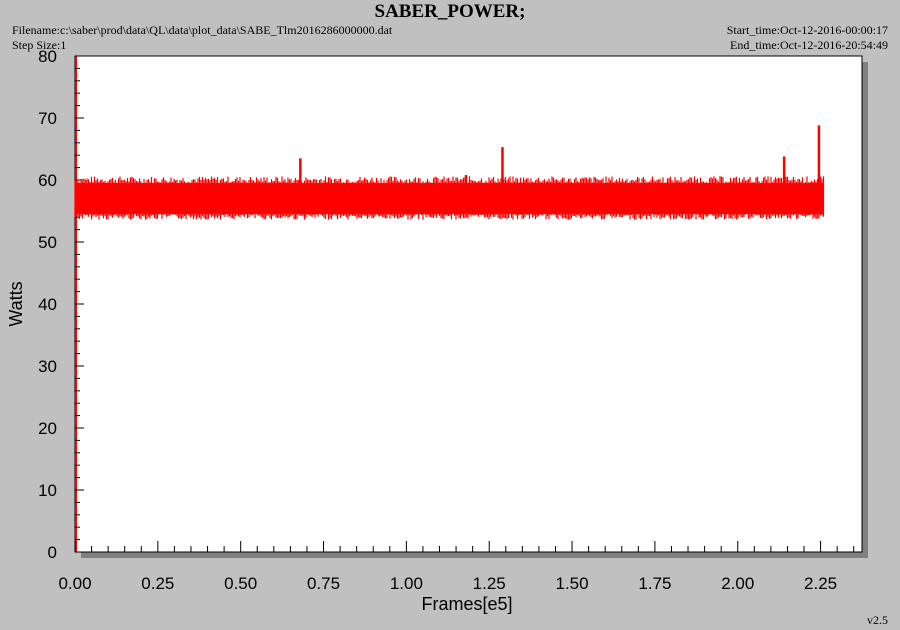 The image size is (900, 630). What do you see at coordinates (47, 180) in the screenshot?
I see `y-tick-label: 60` at bounding box center [47, 180].